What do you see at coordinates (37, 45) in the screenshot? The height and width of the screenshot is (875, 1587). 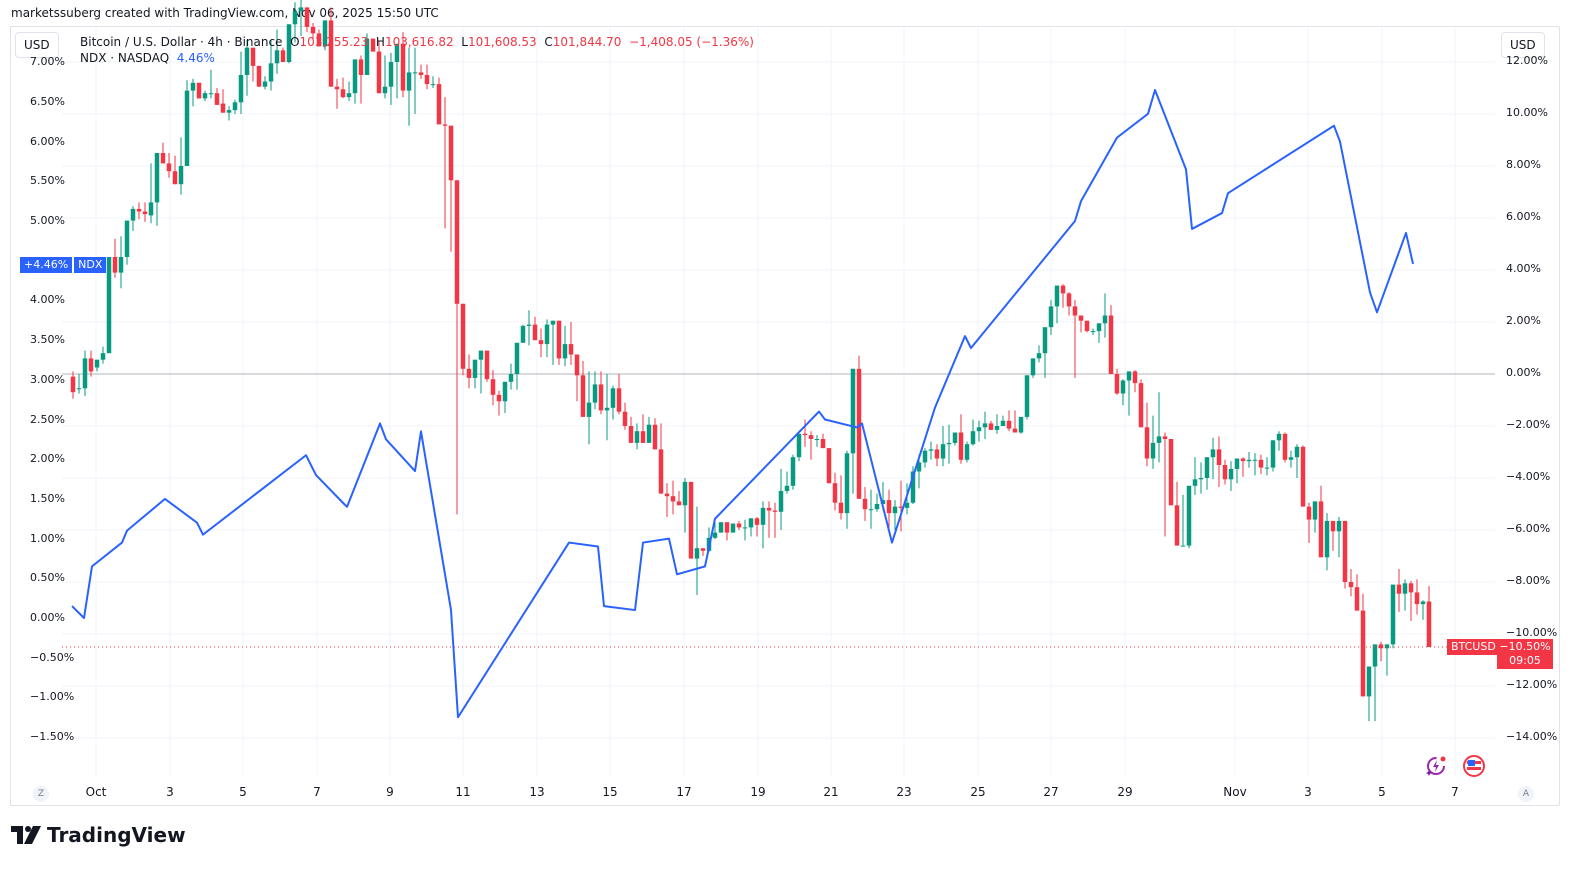 I see `left-currency-button: USD` at bounding box center [37, 45].